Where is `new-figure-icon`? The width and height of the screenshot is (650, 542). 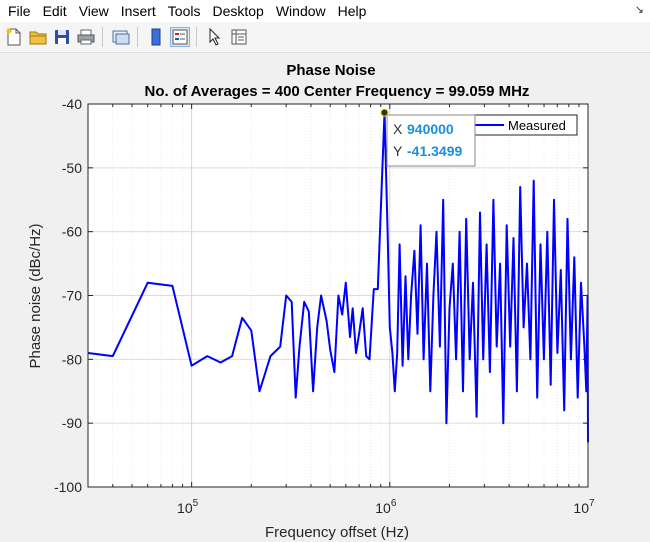
new-figure-icon is located at coordinates (14, 37).